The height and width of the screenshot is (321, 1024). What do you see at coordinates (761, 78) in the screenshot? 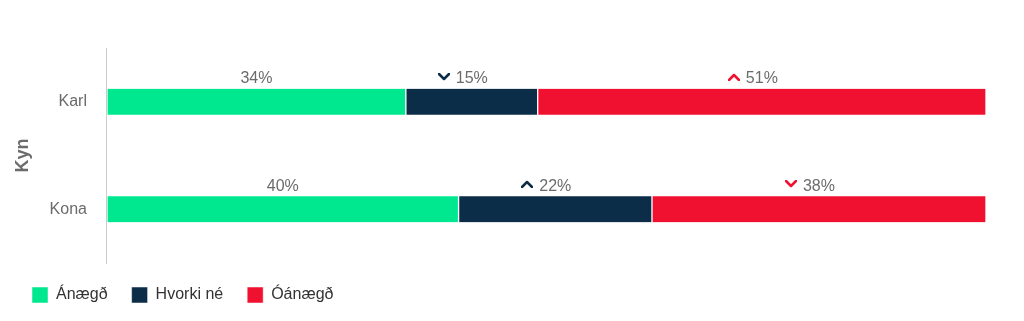
I see `data-label: 51%` at bounding box center [761, 78].